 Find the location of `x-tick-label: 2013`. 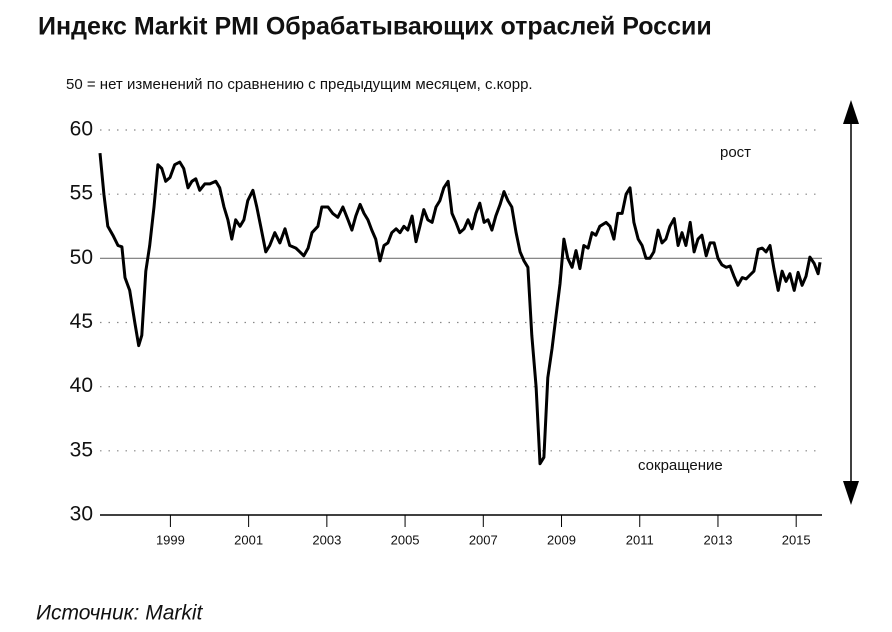

x-tick-label: 2013 is located at coordinates (718, 539).